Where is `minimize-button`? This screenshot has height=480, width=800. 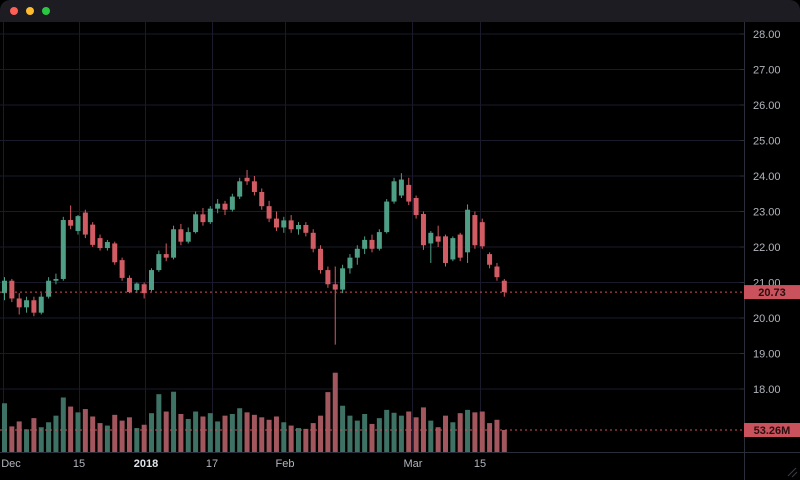 minimize-button is located at coordinates (30, 11).